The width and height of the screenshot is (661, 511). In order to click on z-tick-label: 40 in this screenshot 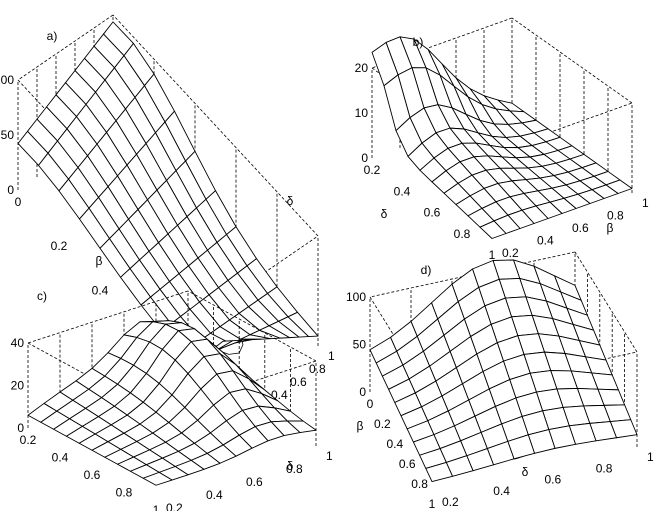, I will do `click(18, 343)`.